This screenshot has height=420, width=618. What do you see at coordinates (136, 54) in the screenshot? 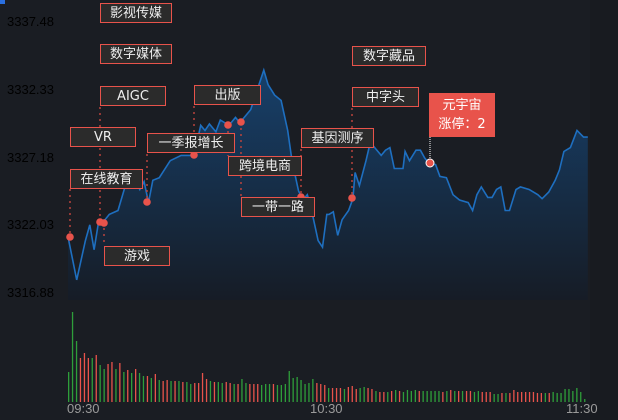
I see `annotation-tag: 数字媒体` at bounding box center [136, 54].